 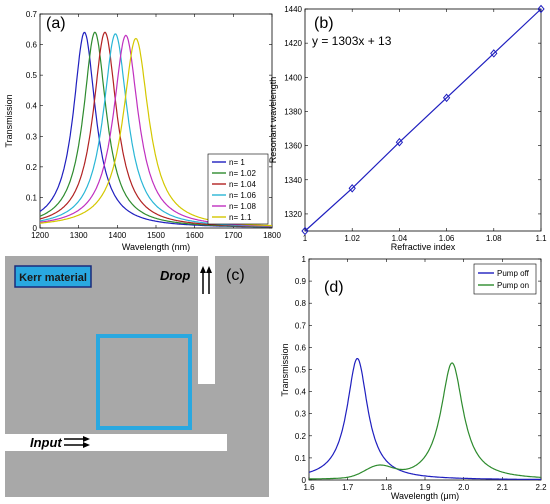 I want to click on panel-a-legend-box, so click(x=238, y=189).